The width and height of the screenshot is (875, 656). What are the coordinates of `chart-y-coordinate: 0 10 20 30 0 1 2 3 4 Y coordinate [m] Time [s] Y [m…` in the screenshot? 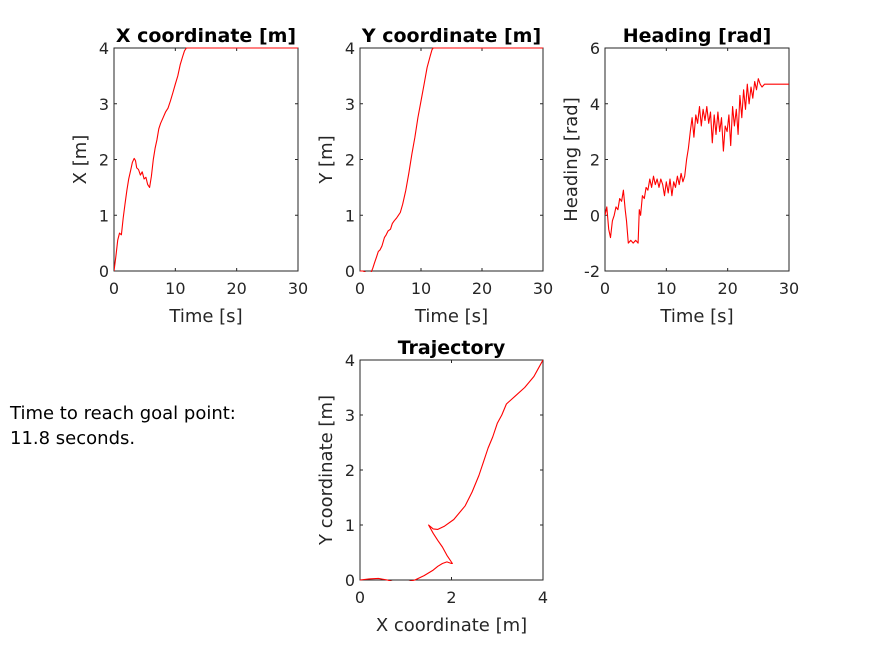 It's located at (434, 176).